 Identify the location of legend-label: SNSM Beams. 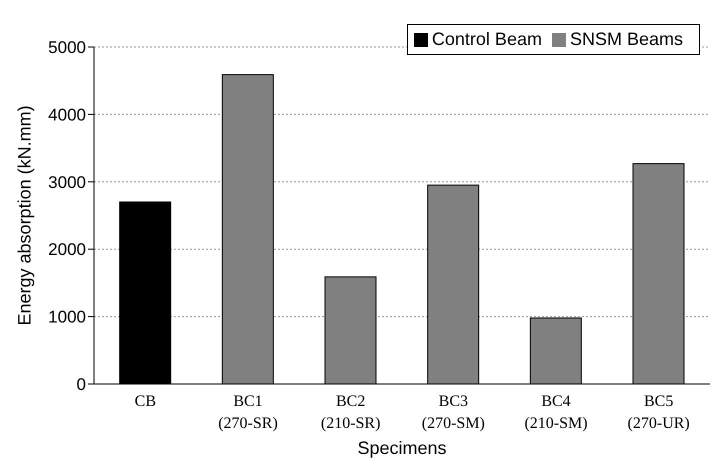
(626, 39).